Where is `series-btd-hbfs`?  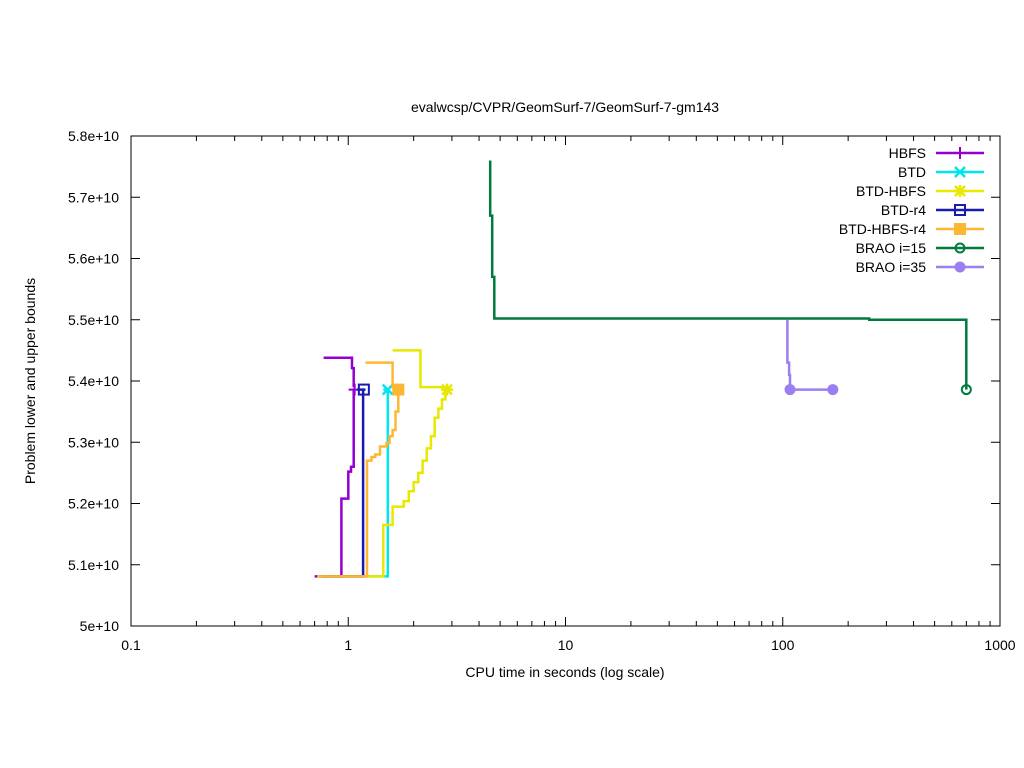 series-btd-hbfs is located at coordinates (385, 463).